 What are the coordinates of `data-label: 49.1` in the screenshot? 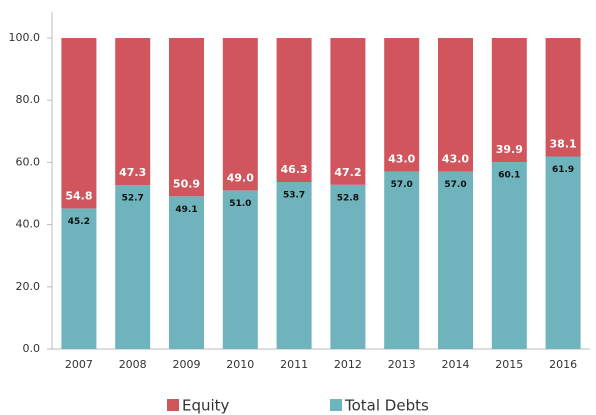 It's located at (186, 210).